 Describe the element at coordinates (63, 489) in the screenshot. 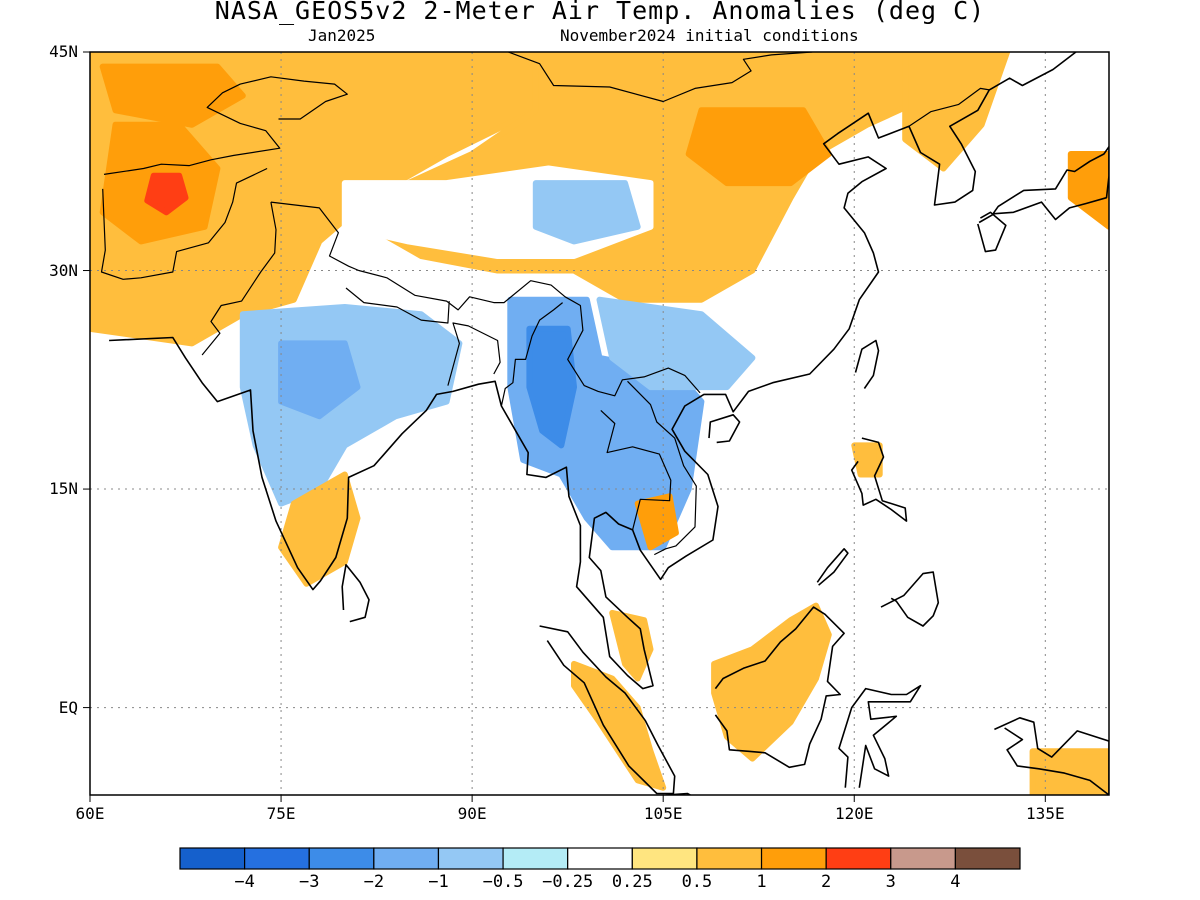

I see `lat-tick-label: 15N` at that location.